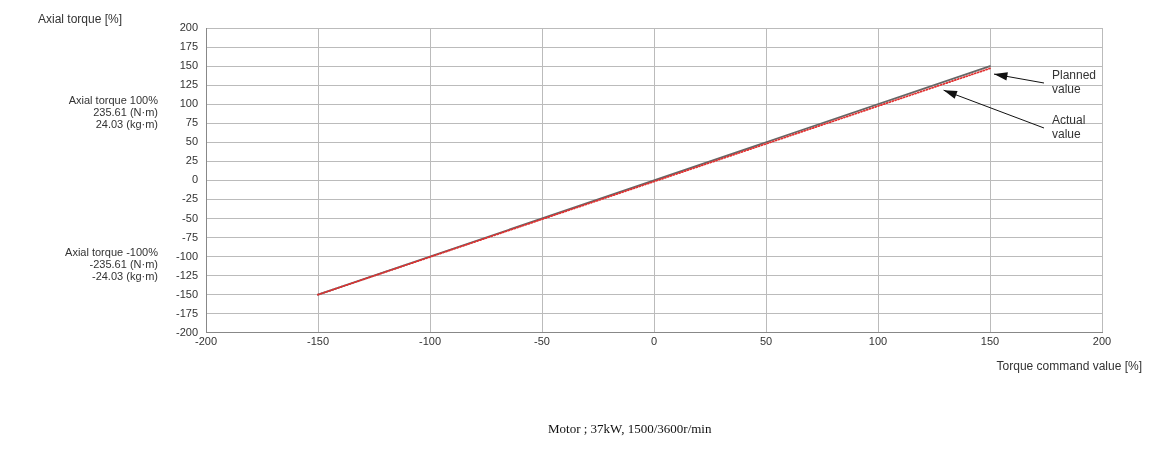  I want to click on y-tick-label: -50, so click(190, 217).